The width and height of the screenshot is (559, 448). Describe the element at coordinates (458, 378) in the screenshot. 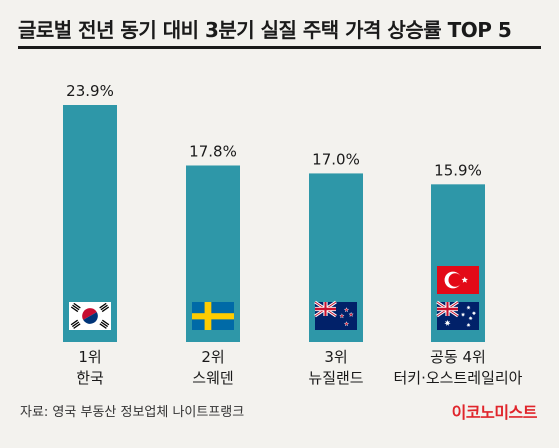

I see `country-label-4: 터키·오스트레일리아` at that location.